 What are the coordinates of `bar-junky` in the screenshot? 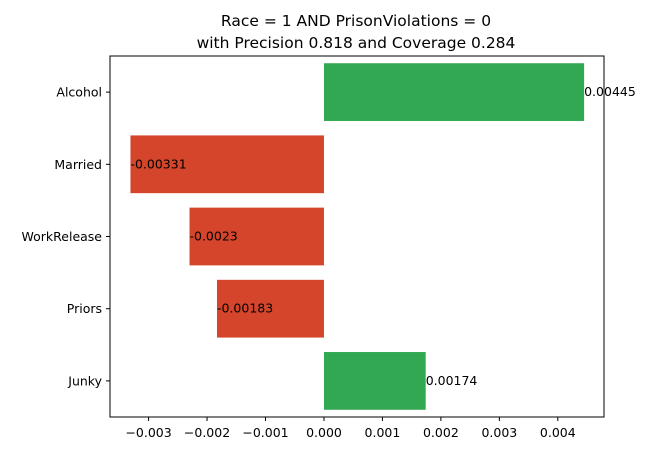 It's located at (374, 381).